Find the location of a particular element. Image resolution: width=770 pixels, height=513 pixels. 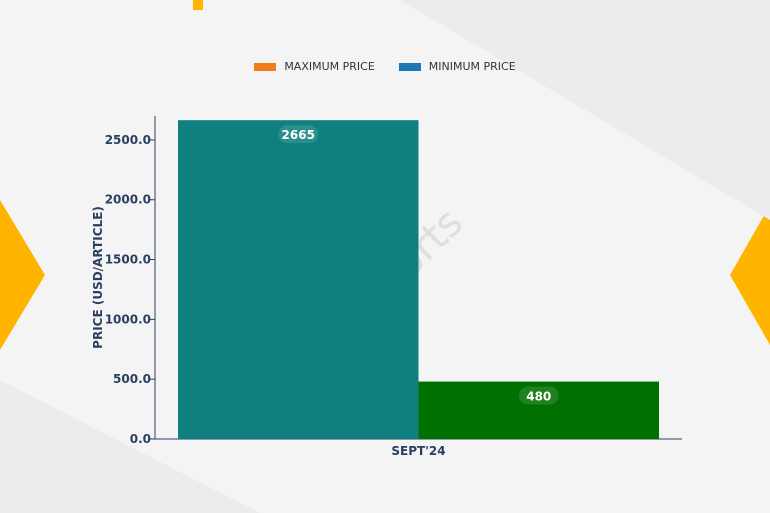

data-label: 480 is located at coordinates (538, 397).